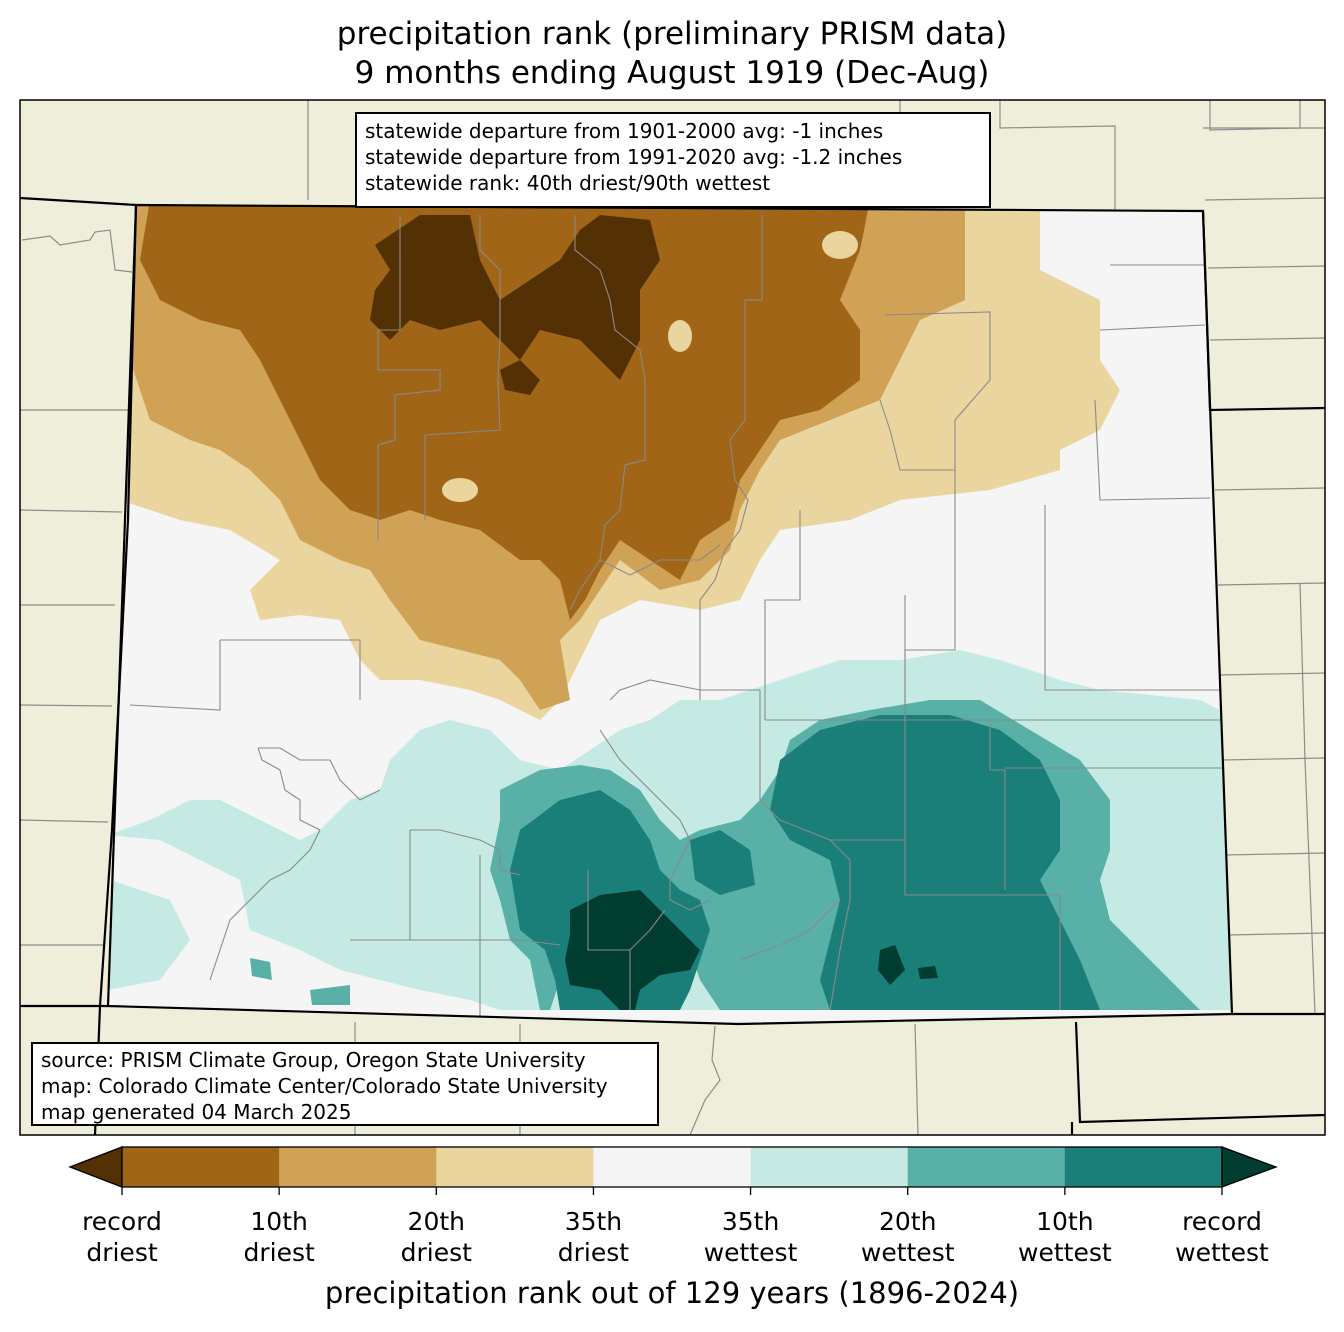  I want to click on colorbar-outline, so click(672, 1167).